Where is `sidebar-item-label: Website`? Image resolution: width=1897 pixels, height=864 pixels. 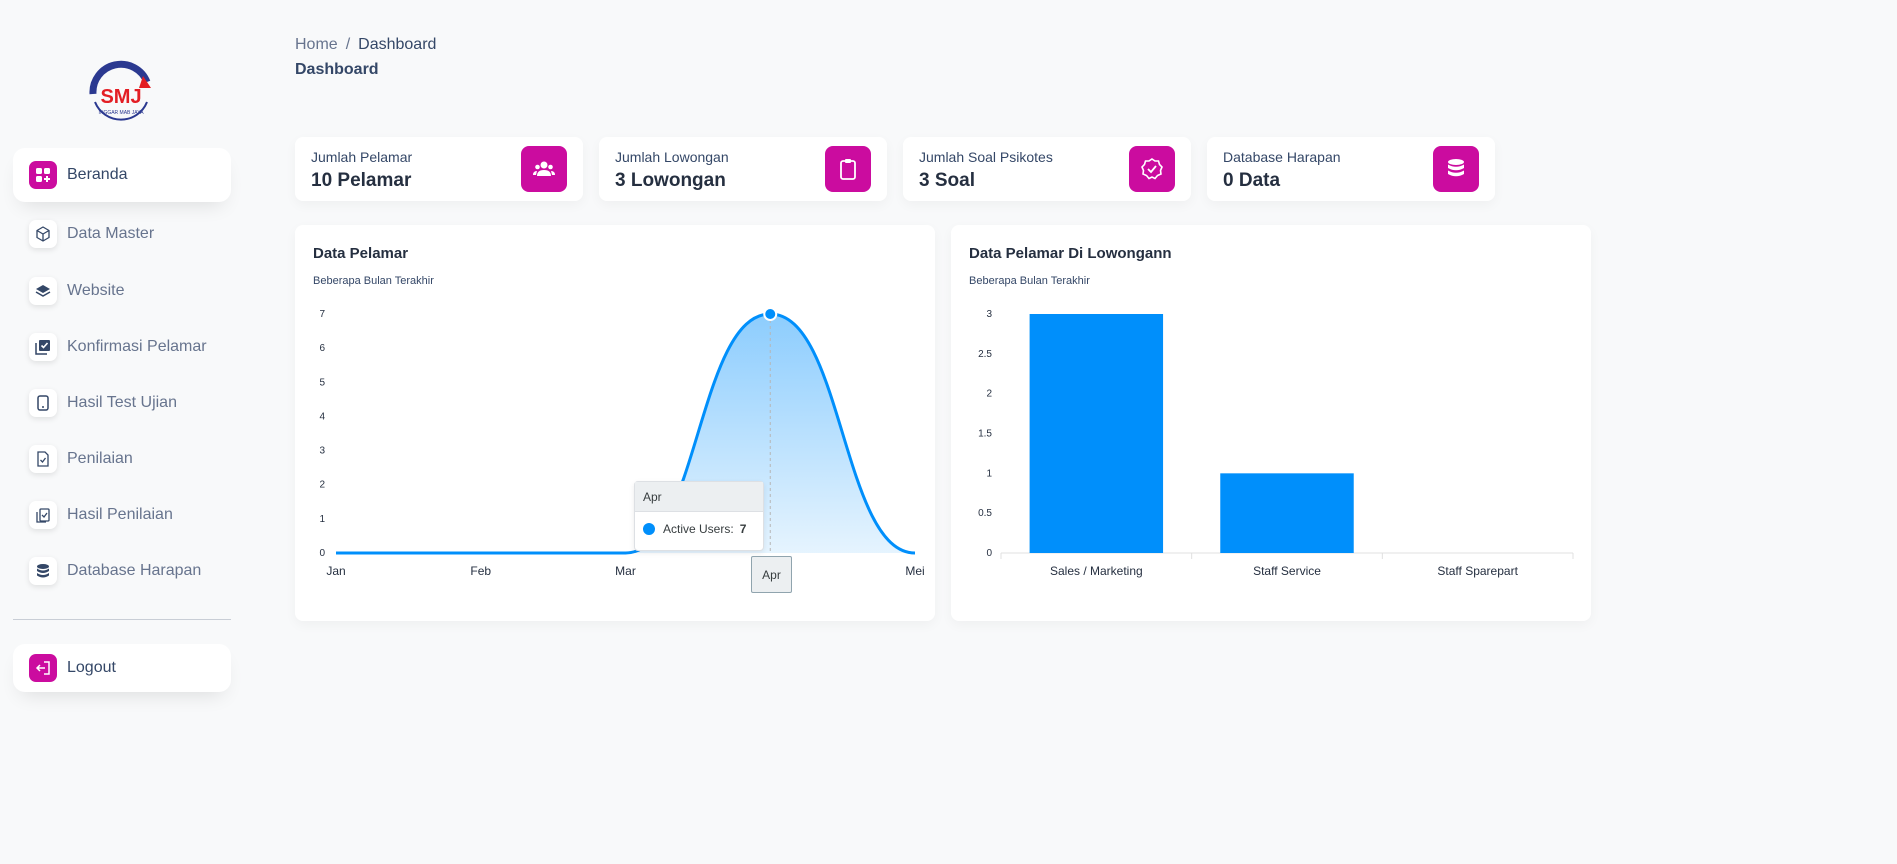 sidebar-item-label: Website is located at coordinates (96, 290).